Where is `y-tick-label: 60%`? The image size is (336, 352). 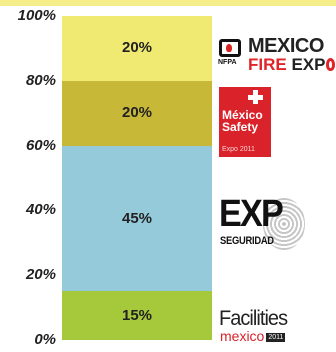 y-tick-label: 60% is located at coordinates (40, 145).